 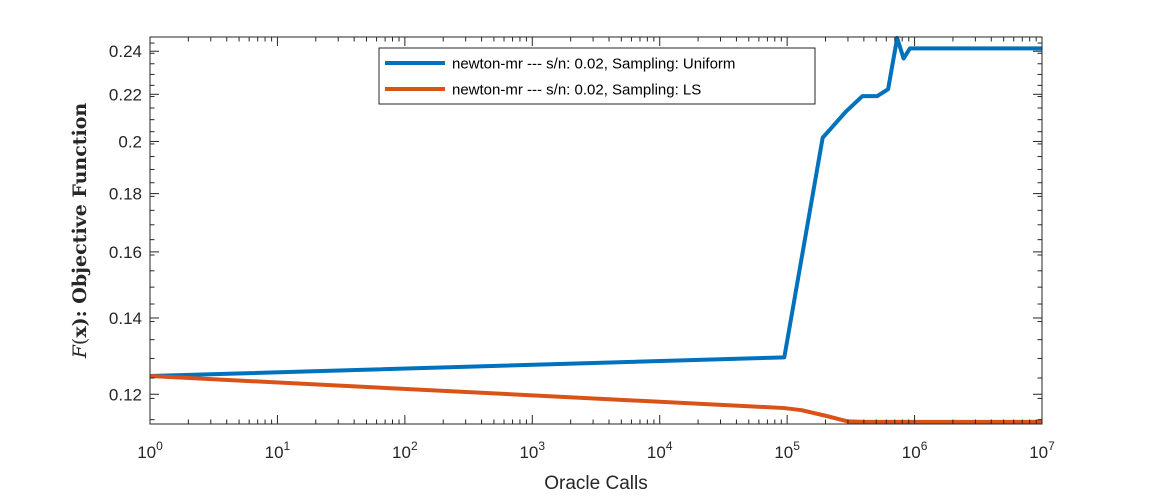 I want to click on y-tick-label: 0.18, so click(x=125, y=194).